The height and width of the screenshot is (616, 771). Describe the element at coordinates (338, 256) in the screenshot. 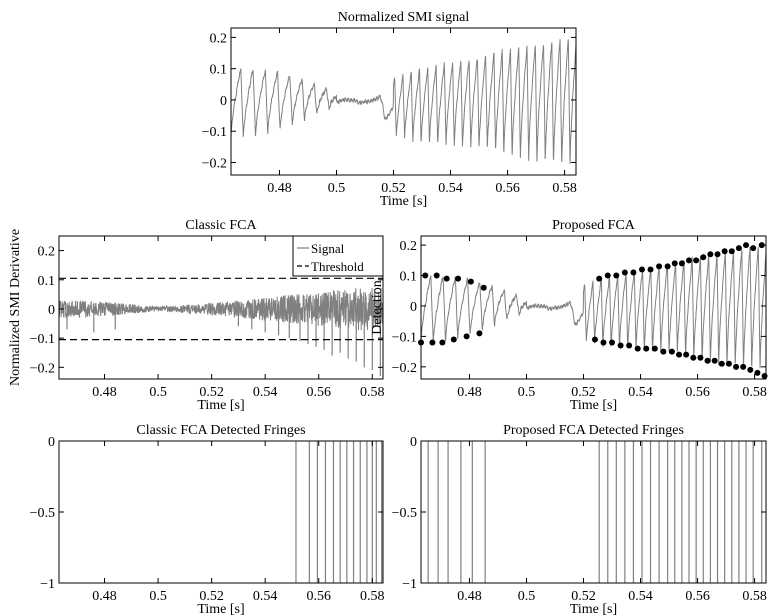

I see `legend-box` at that location.